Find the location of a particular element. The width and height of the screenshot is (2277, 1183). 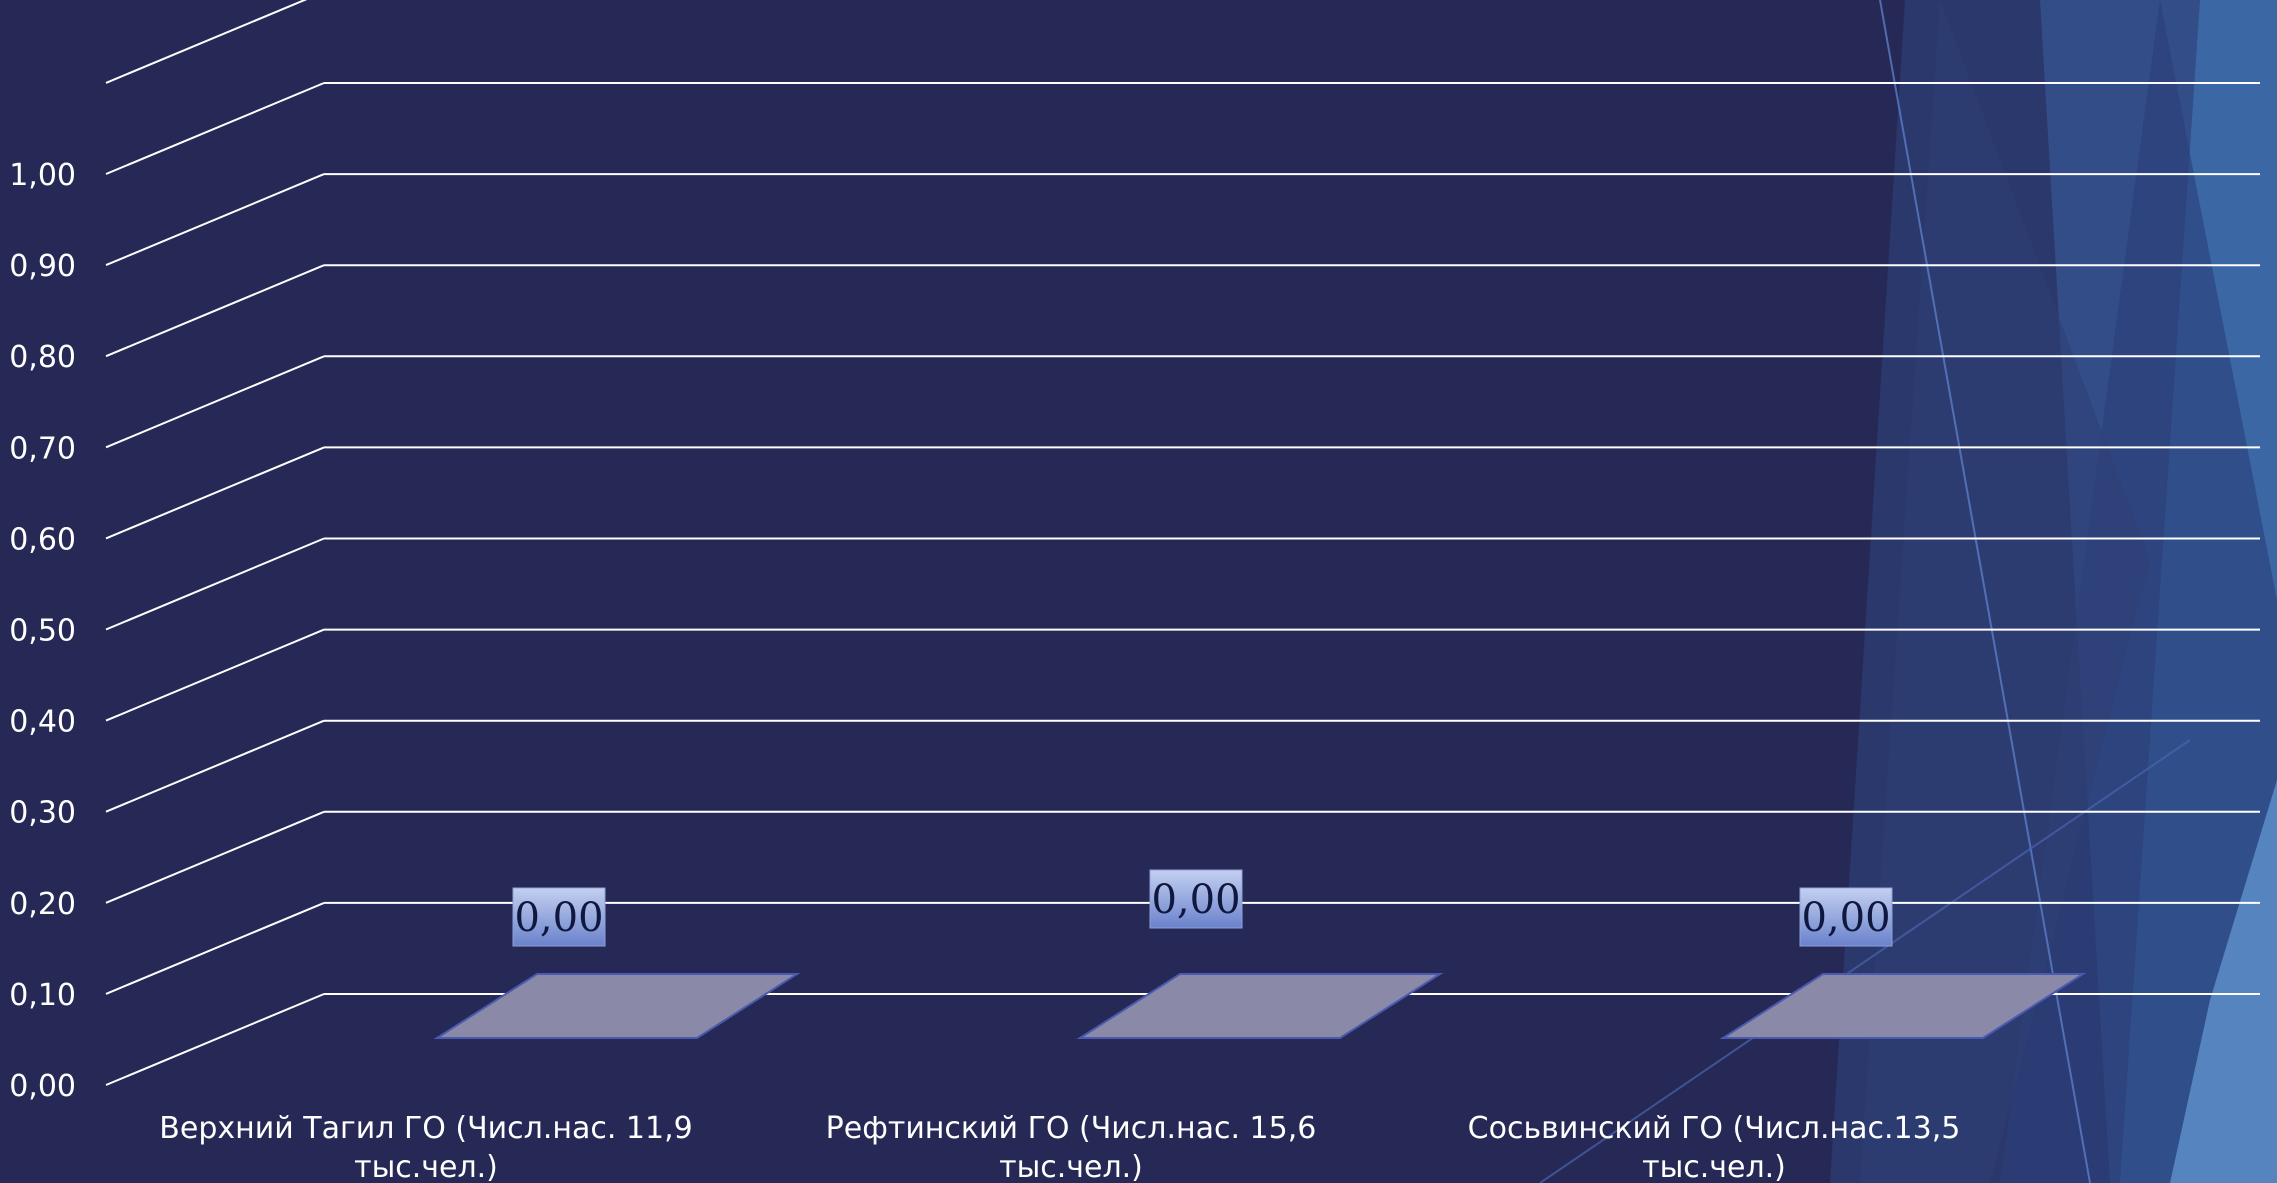

y-tick-label: 0,30 is located at coordinates (42, 813).